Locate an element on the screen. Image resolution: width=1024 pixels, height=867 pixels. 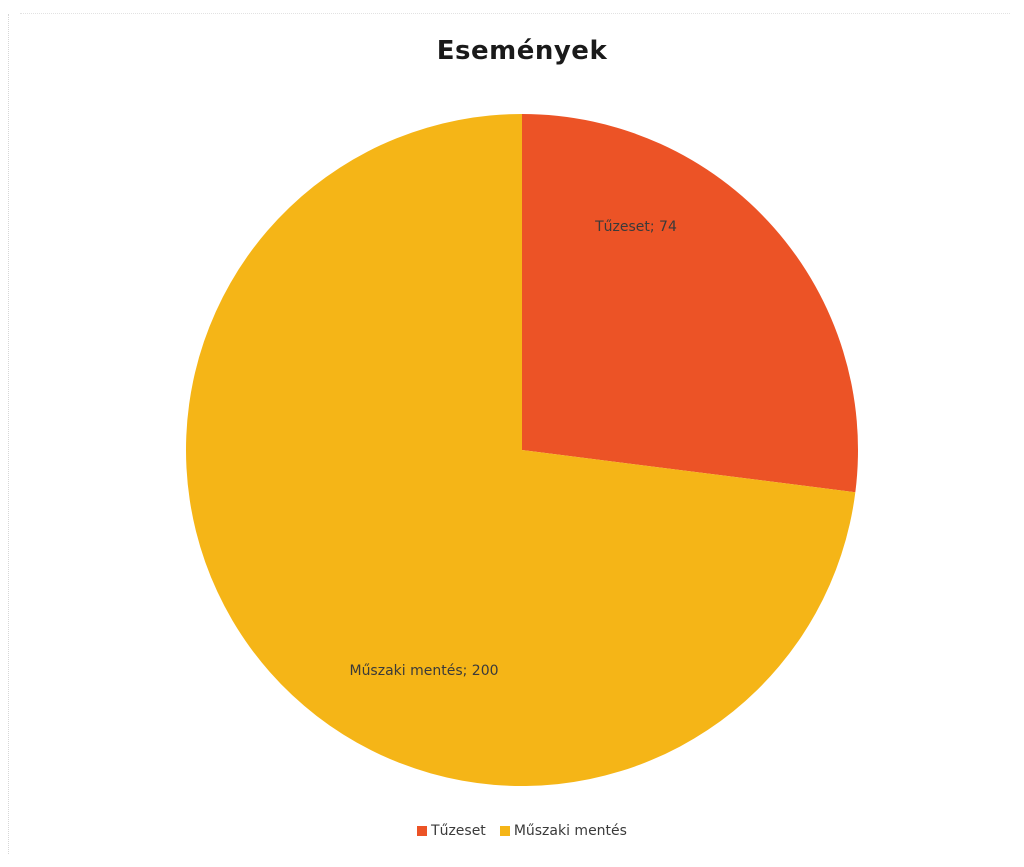
data-label-fire: Tűzeset; 74 is located at coordinates (635, 227).